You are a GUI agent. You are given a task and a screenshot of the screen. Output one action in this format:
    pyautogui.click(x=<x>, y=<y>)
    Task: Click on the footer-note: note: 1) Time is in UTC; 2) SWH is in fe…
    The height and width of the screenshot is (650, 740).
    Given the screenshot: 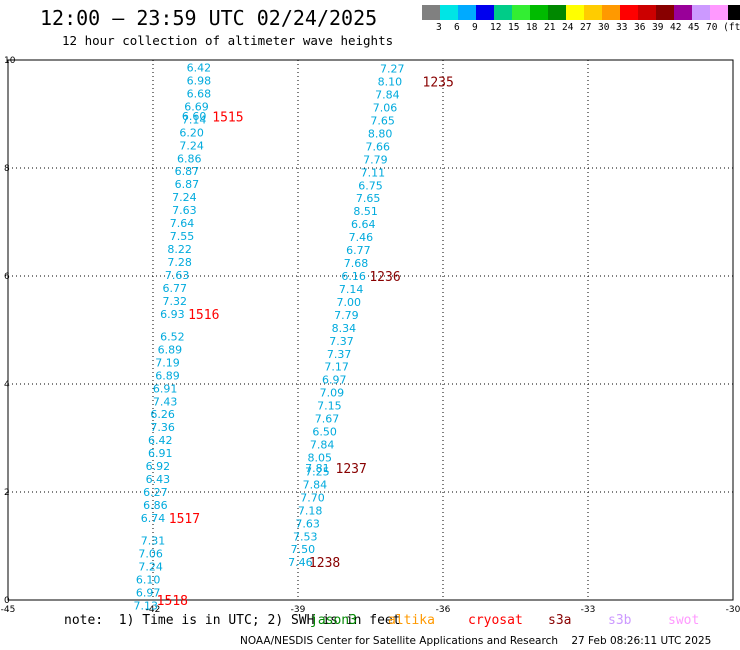 What is the action you would take?
    pyautogui.click(x=232, y=620)
    